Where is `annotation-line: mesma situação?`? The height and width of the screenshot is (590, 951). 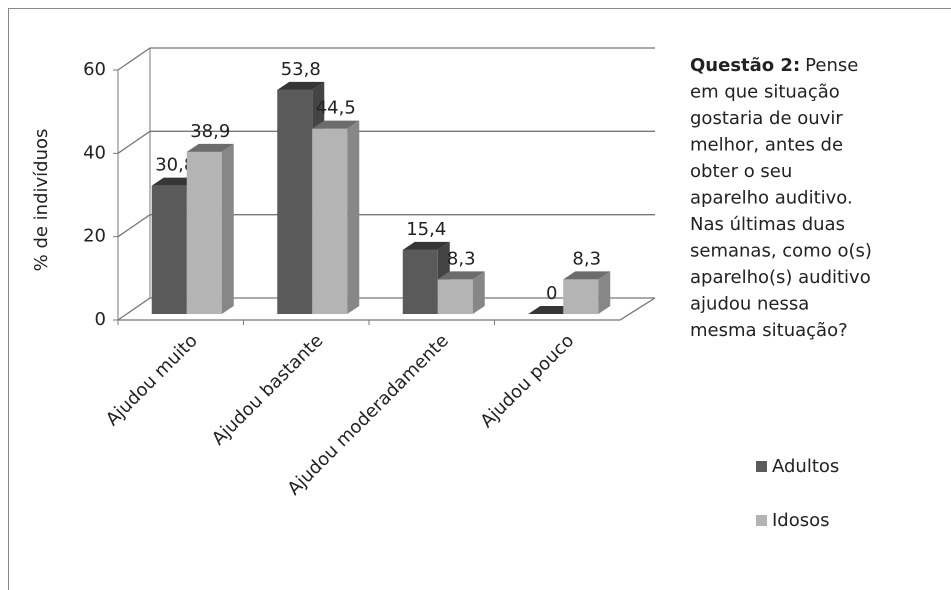
annotation-line: mesma situação? is located at coordinates (769, 330).